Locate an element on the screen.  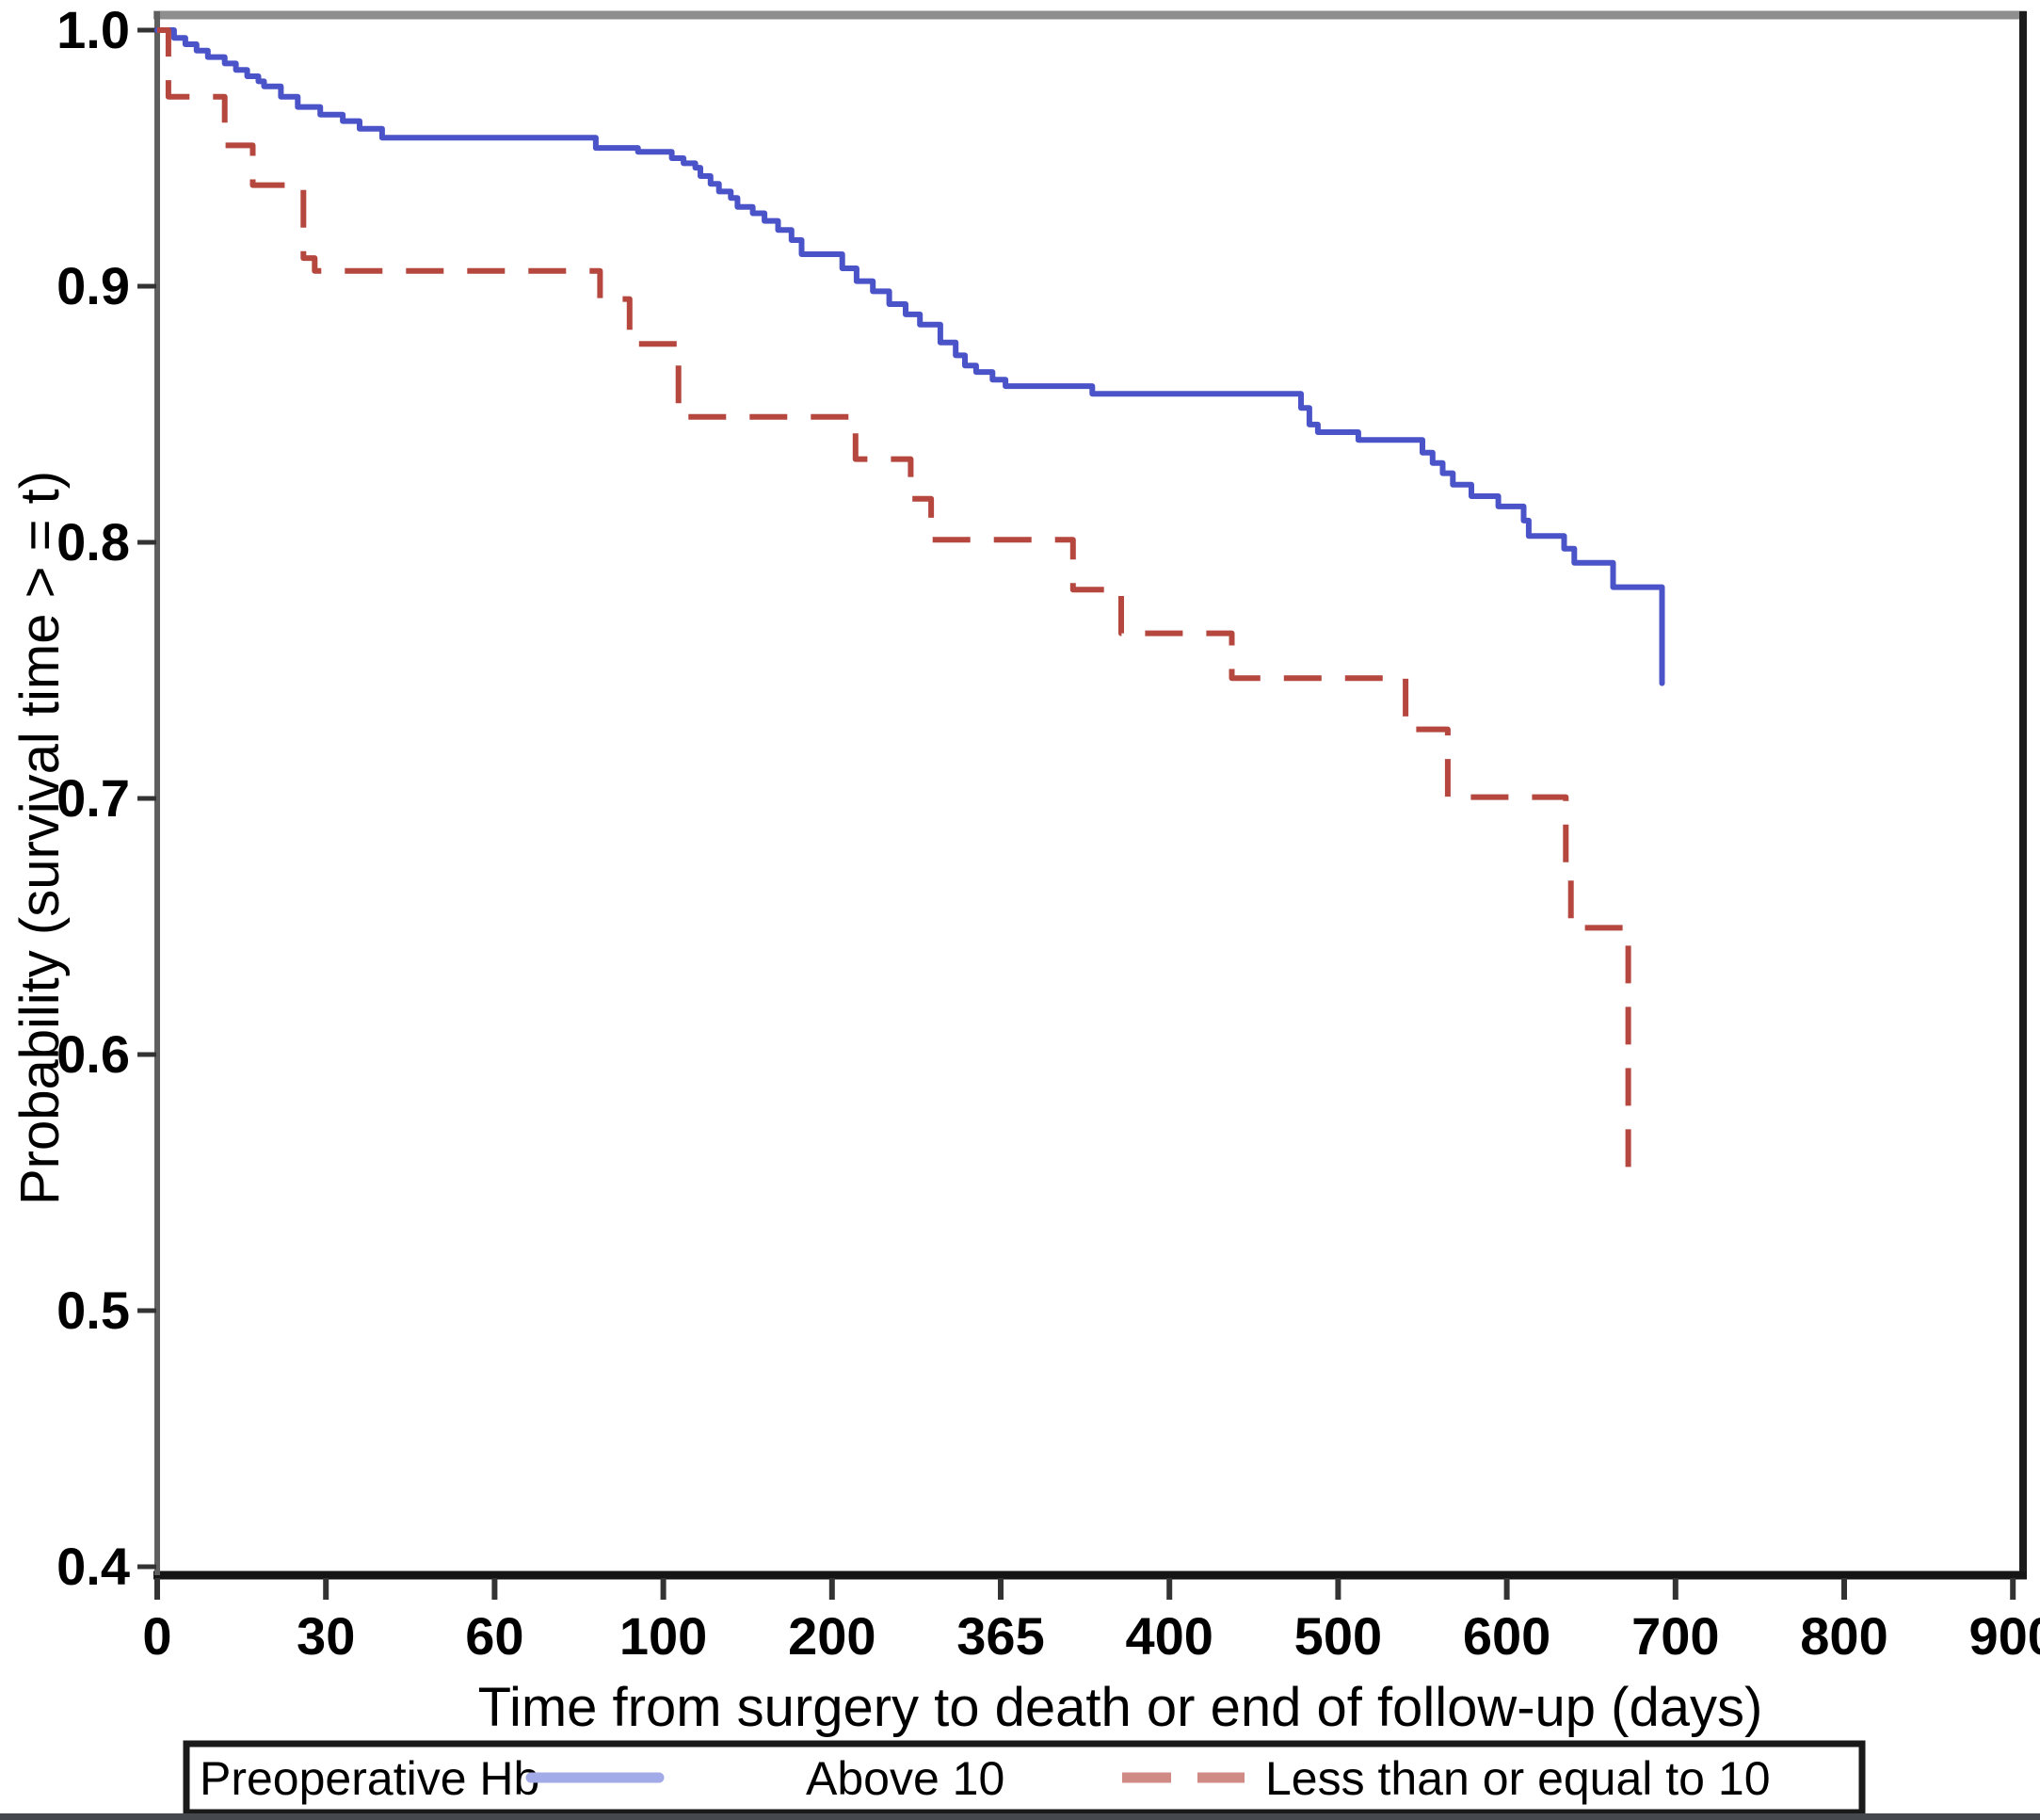
y-tick-label: 0.9 is located at coordinates (93, 285).